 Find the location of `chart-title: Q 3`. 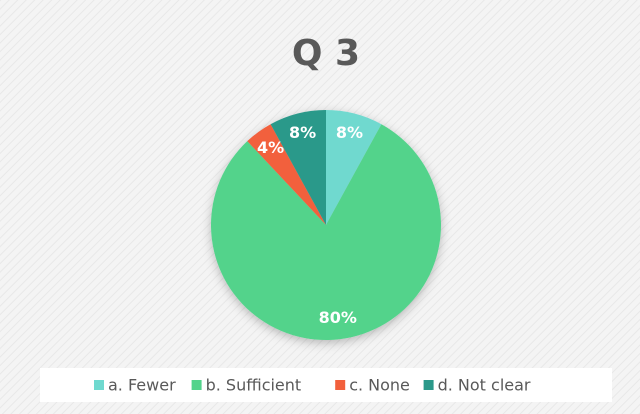

chart-title: Q 3 is located at coordinates (326, 53).